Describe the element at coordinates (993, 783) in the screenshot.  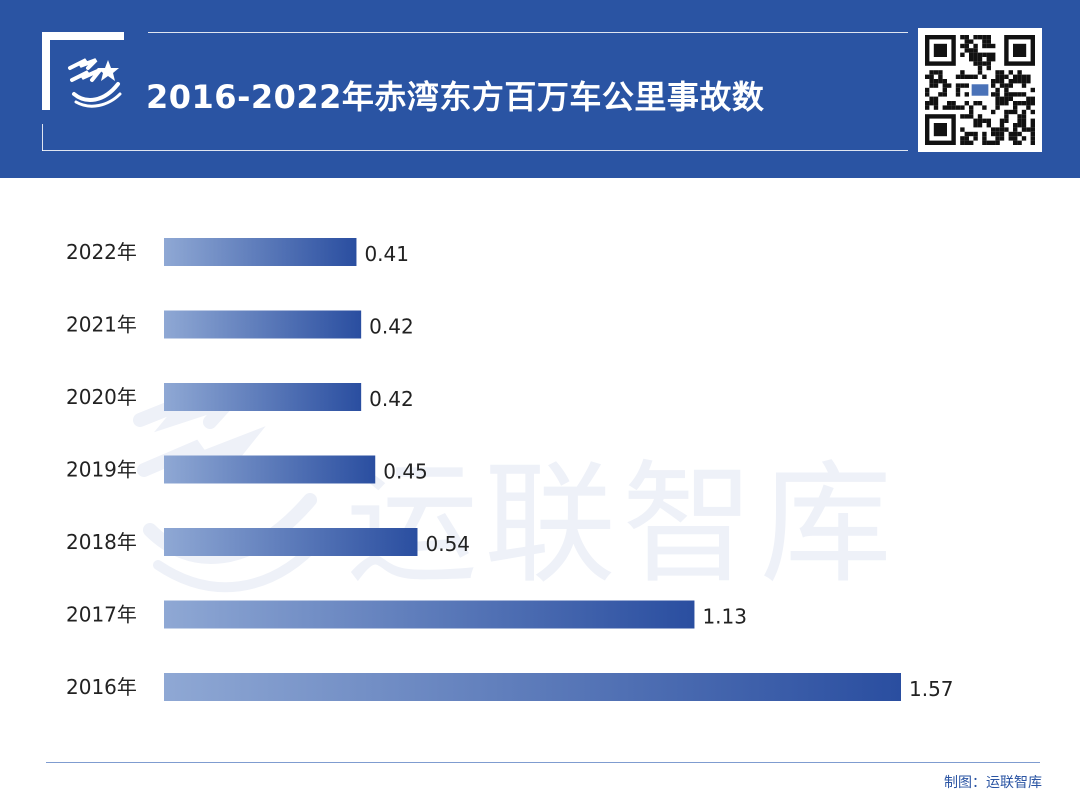
I see `chart-credit: 制图：运联智库` at that location.